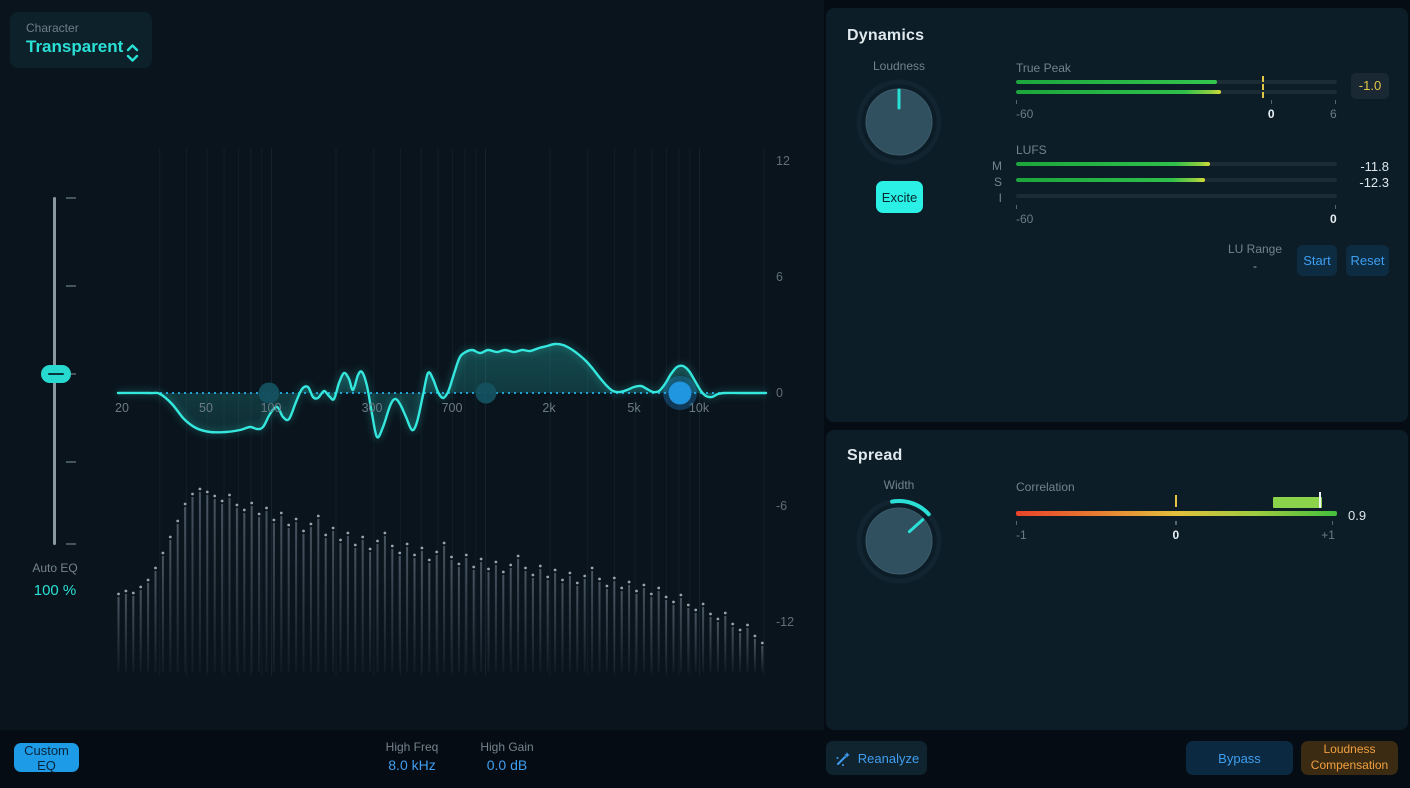 This screenshot has width=1410, height=788. What do you see at coordinates (899, 541) in the screenshot?
I see `width-knob` at bounding box center [899, 541].